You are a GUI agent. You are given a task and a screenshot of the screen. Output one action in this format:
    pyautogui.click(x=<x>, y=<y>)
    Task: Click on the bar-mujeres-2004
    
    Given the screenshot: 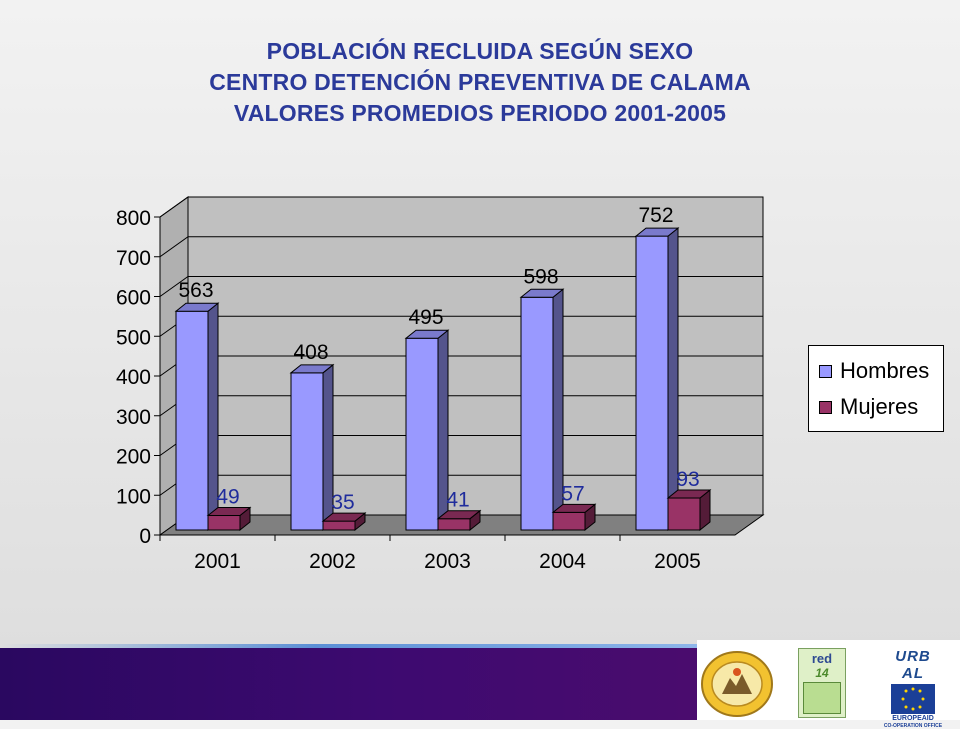 What is the action you would take?
    pyautogui.click(x=574, y=517)
    